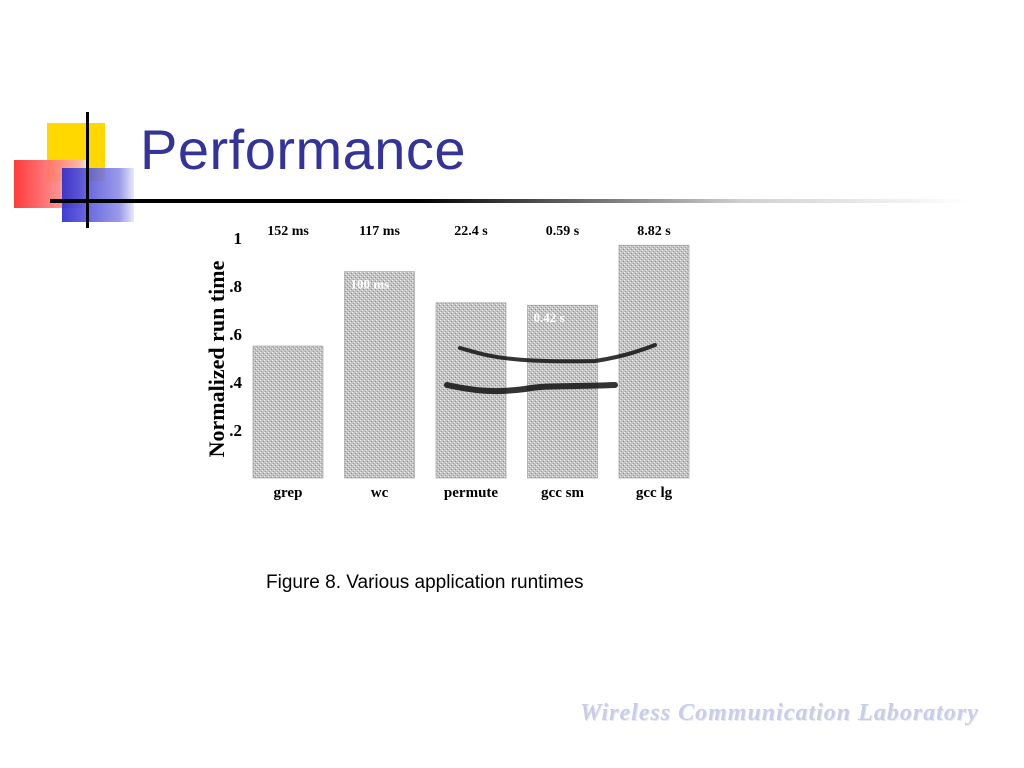 The height and width of the screenshot is (768, 1024). Describe the element at coordinates (562, 493) in the screenshot. I see `category-label: gcc sm` at that location.